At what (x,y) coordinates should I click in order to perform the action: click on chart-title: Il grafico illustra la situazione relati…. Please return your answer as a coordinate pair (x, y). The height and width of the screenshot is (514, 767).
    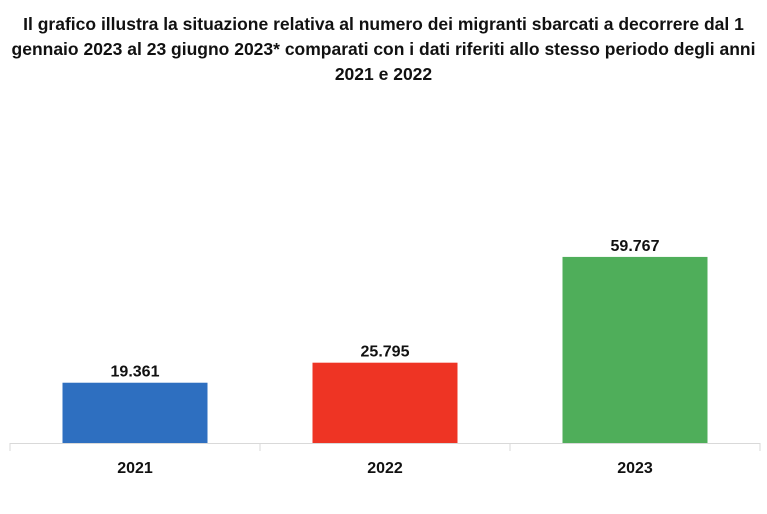
    Looking at the image, I should click on (383, 49).